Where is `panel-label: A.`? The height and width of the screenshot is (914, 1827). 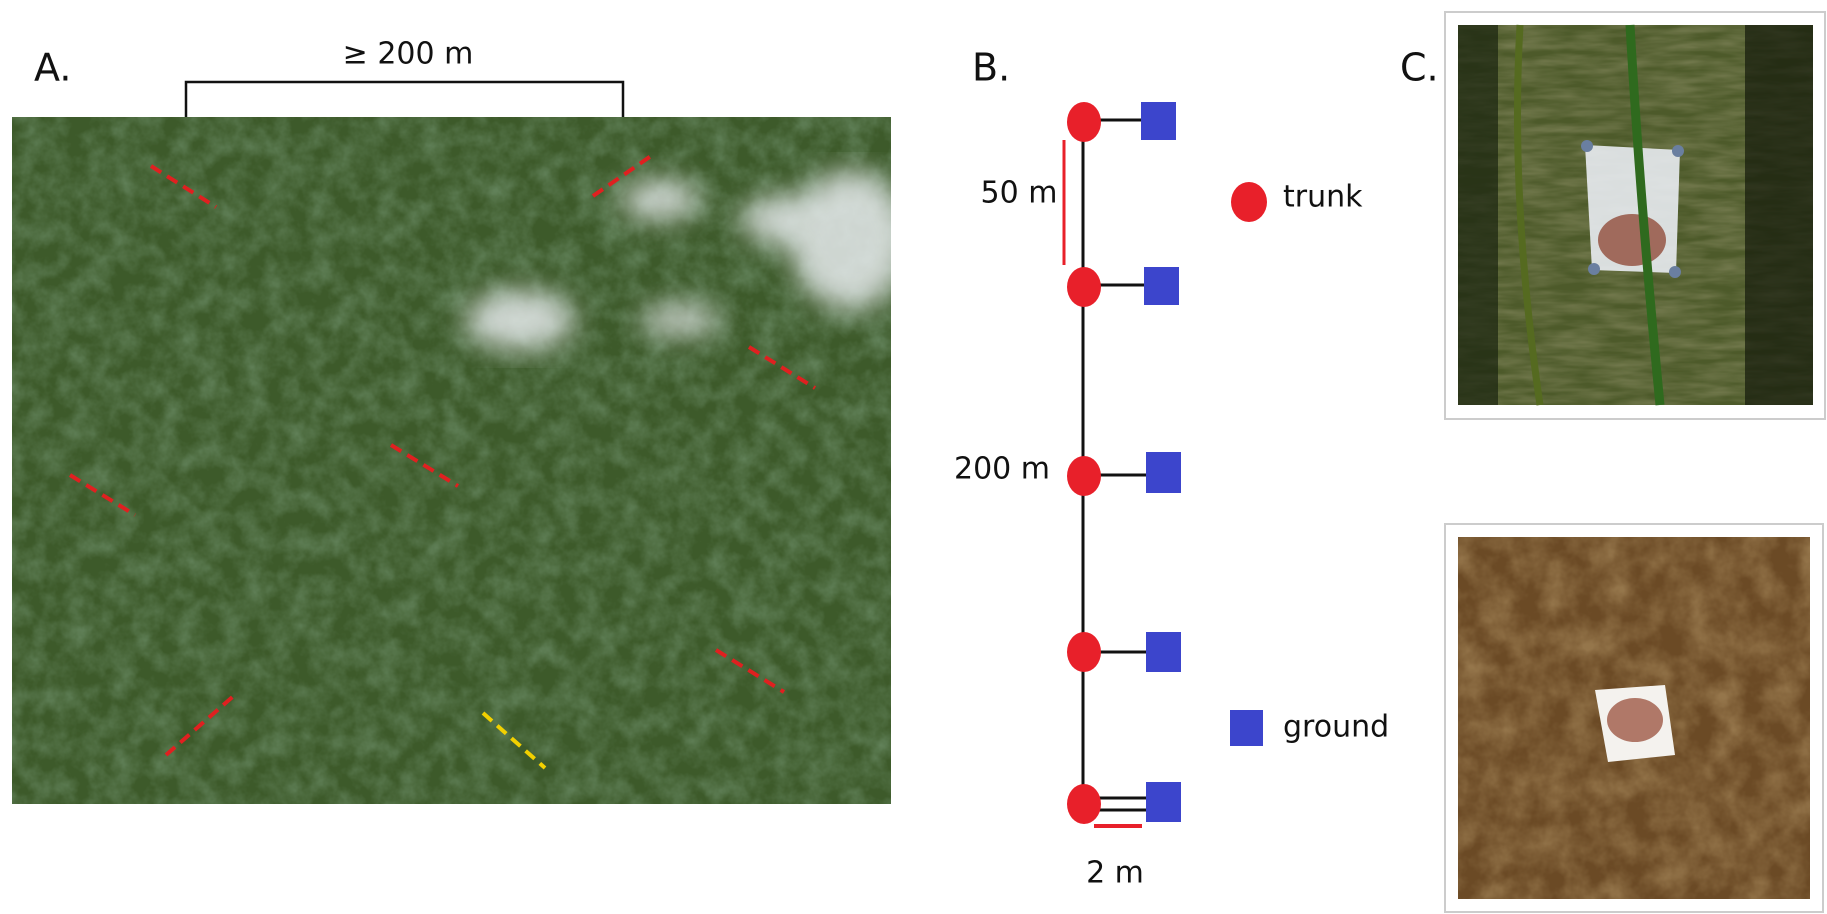
panel-label: A. is located at coordinates (52, 68).